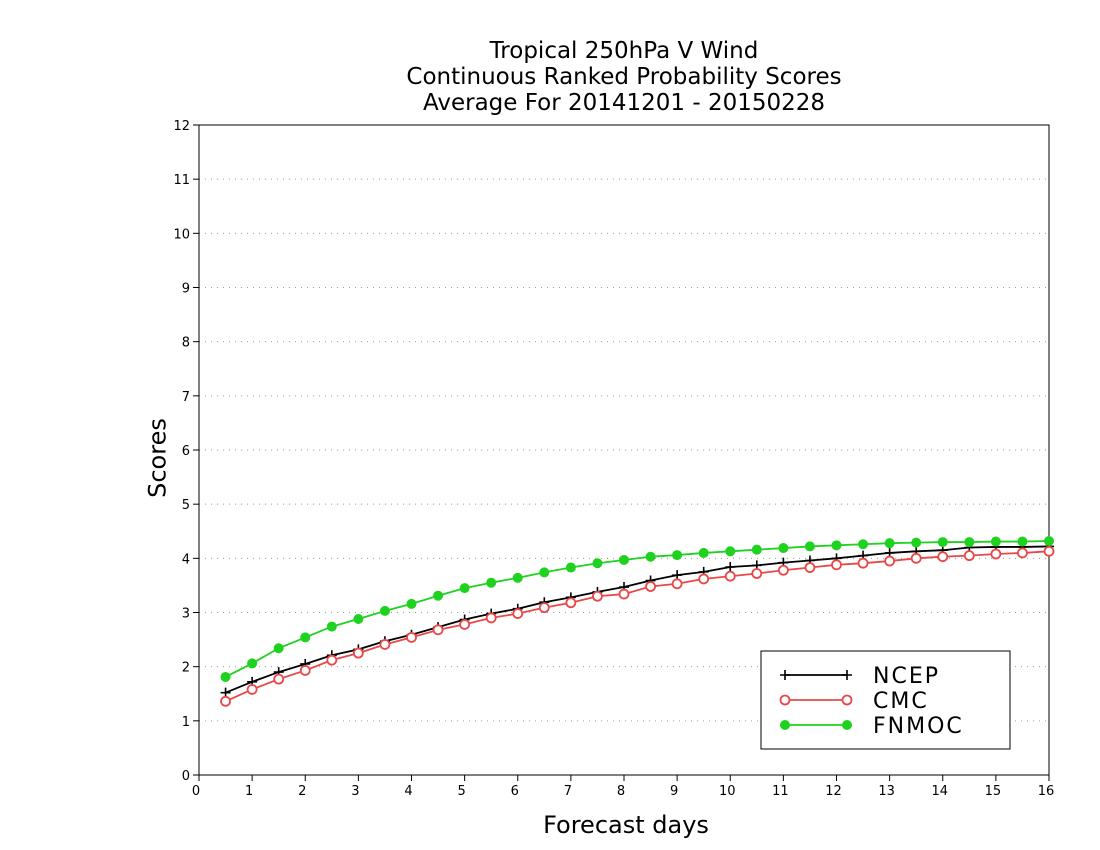 This screenshot has height=850, width=1100. Describe the element at coordinates (461, 791) in the screenshot. I see `x-tick-label: 5` at that location.